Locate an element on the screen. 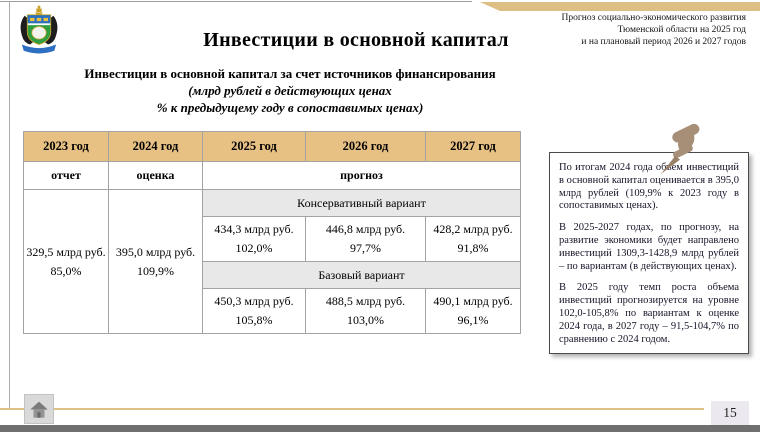  cell-2023: 329,5 млрд руб. 85,0% is located at coordinates (66, 261).